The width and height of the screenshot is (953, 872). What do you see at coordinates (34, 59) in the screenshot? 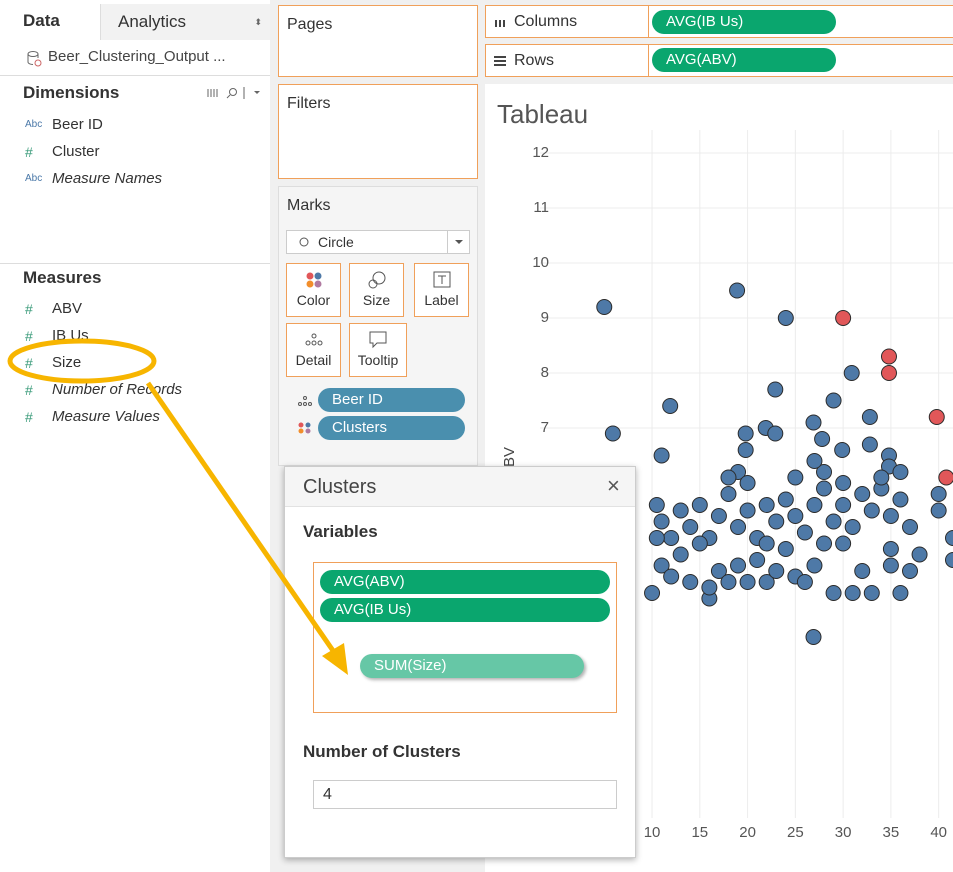
I see `datasource-icon` at bounding box center [34, 59].